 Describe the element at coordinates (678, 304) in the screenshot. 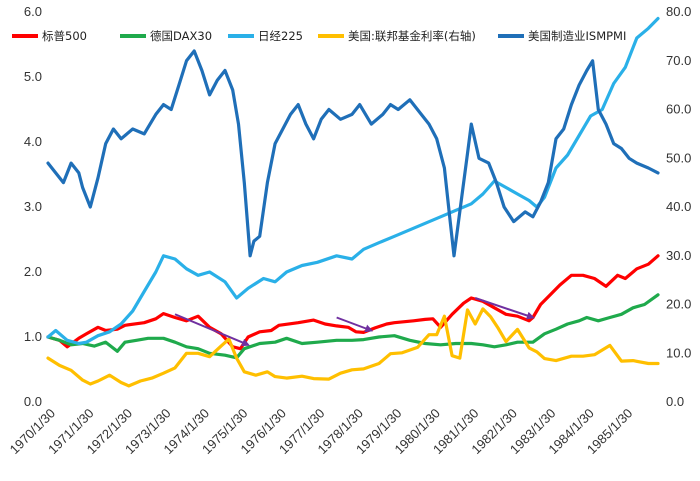

I see `y2-tick-label: 20.0` at that location.